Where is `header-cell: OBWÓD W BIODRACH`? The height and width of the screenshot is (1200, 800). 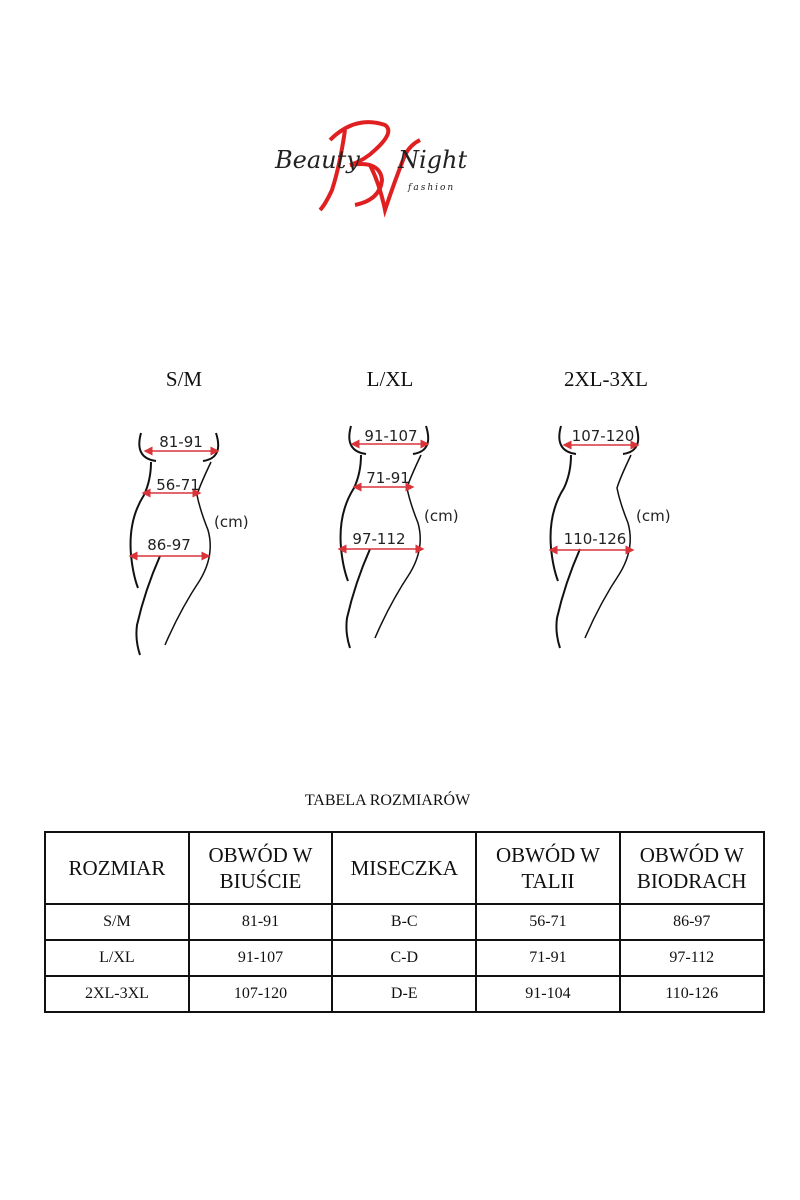 header-cell: OBWÓD W BIODRACH is located at coordinates (692, 868).